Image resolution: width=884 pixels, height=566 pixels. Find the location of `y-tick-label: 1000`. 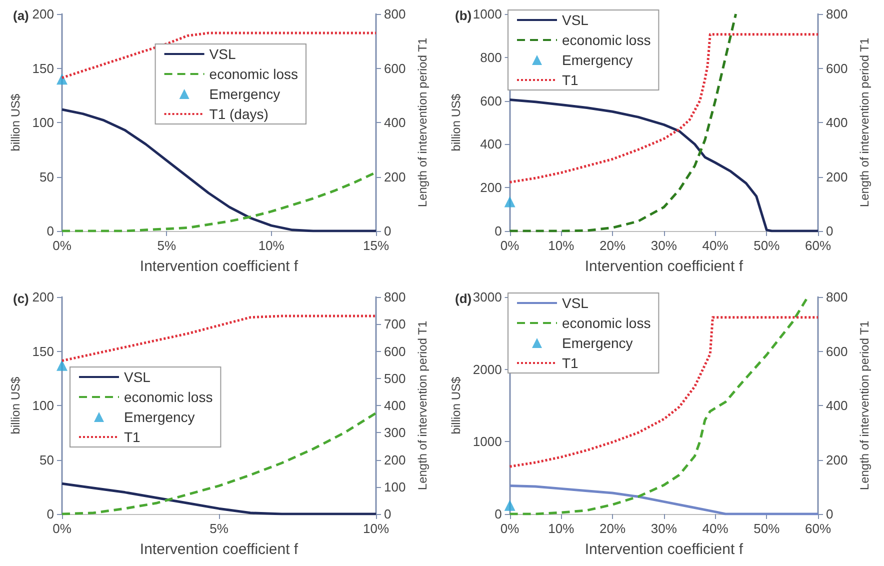

y-tick-label: 1000 is located at coordinates (487, 14).